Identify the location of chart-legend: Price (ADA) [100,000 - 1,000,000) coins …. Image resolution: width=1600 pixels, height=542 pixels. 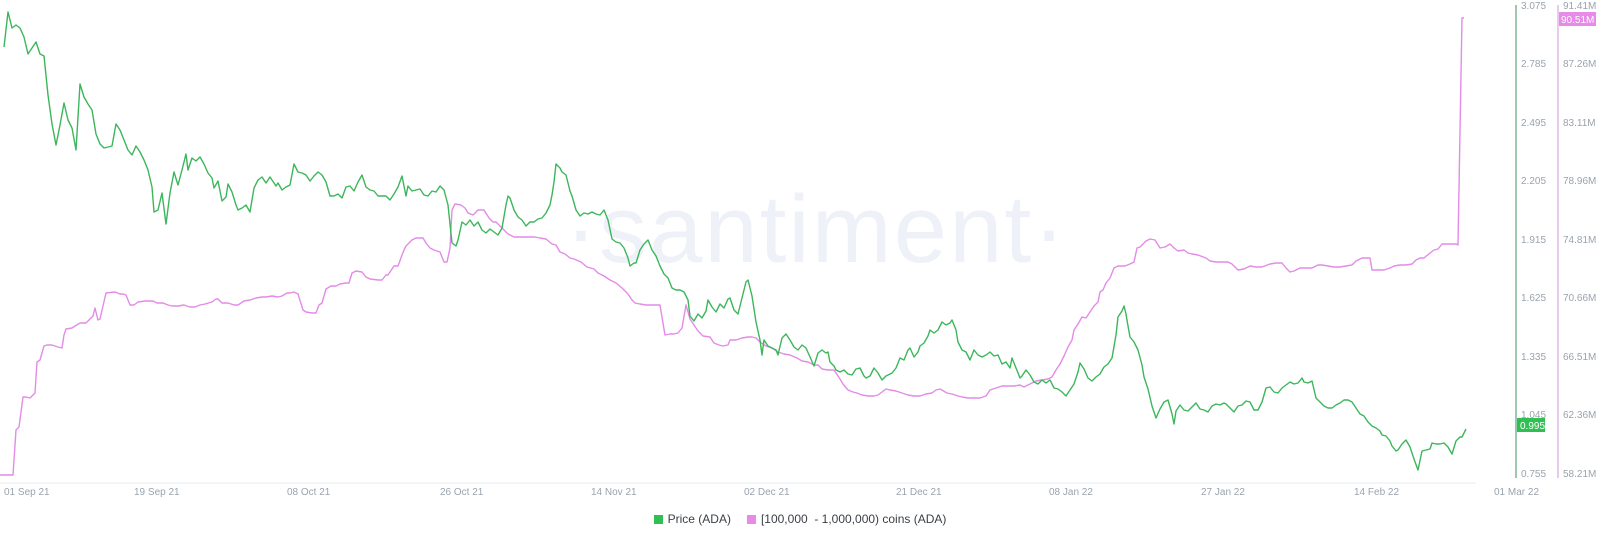
(800, 519).